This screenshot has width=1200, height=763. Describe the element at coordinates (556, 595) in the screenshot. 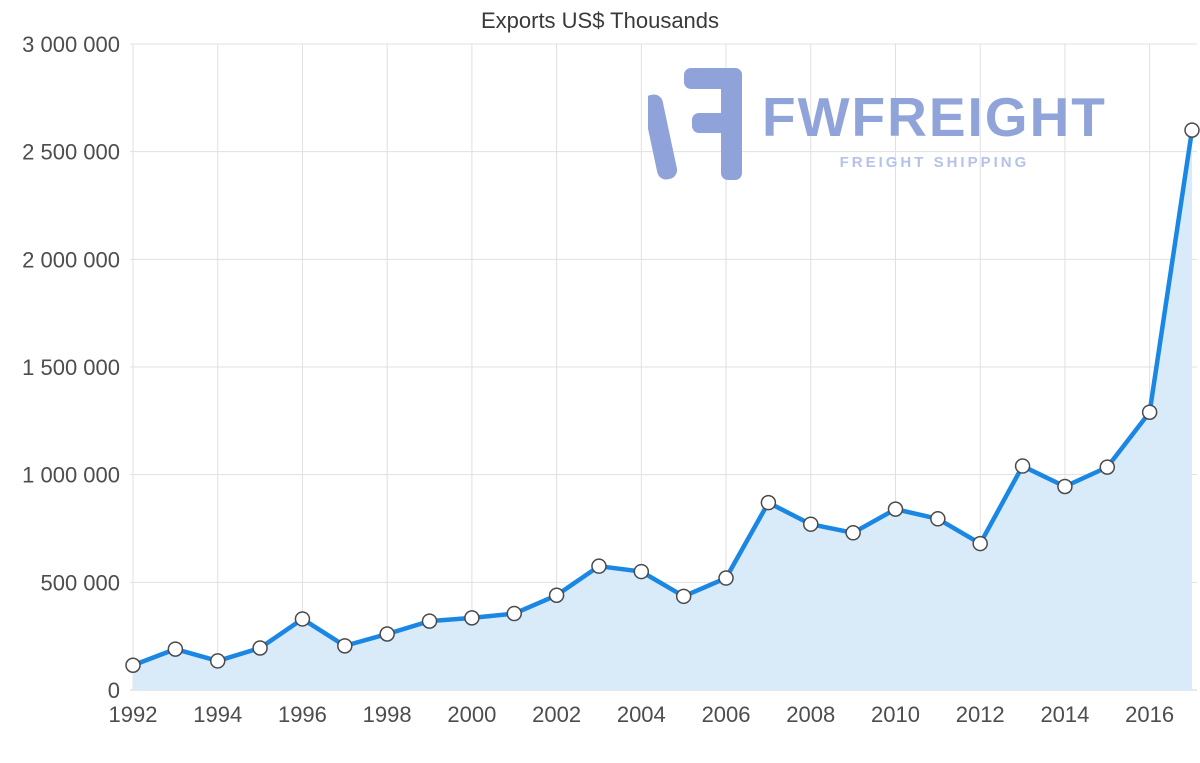

I see `data-point-2002` at that location.